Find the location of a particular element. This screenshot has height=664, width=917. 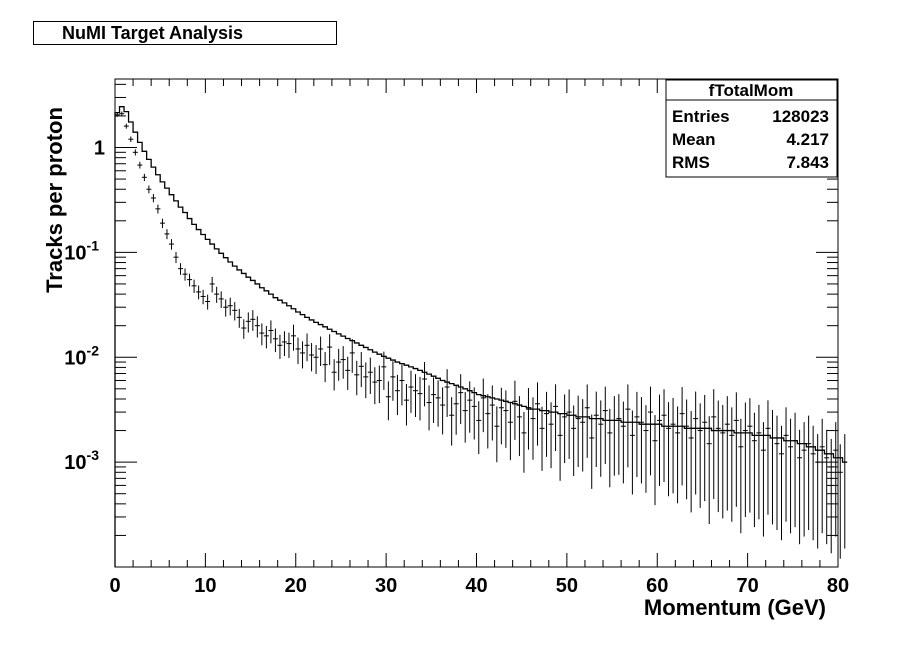

x-tick-label: 40 is located at coordinates (476, 586).